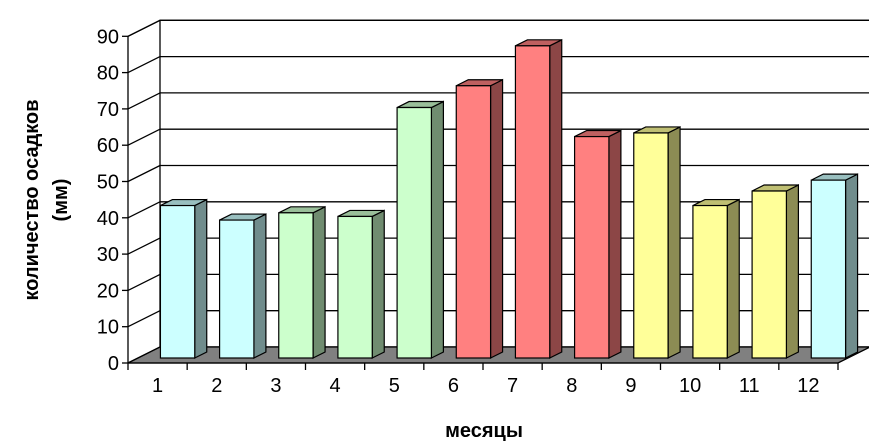  Describe the element at coordinates (61, 200) in the screenshot. I see `y-axis-title-line2: (мм)` at that location.